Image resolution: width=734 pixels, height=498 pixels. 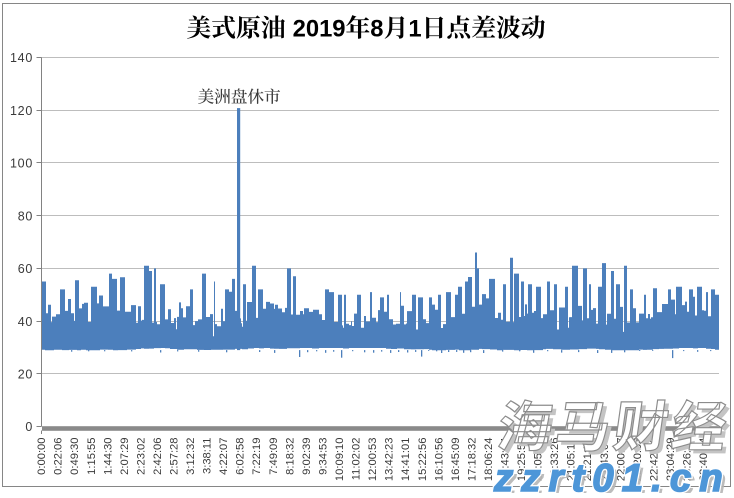 What do you see at coordinates (224, 456) in the screenshot?
I see `svg-text: 4:22:07` at bounding box center [224, 456].